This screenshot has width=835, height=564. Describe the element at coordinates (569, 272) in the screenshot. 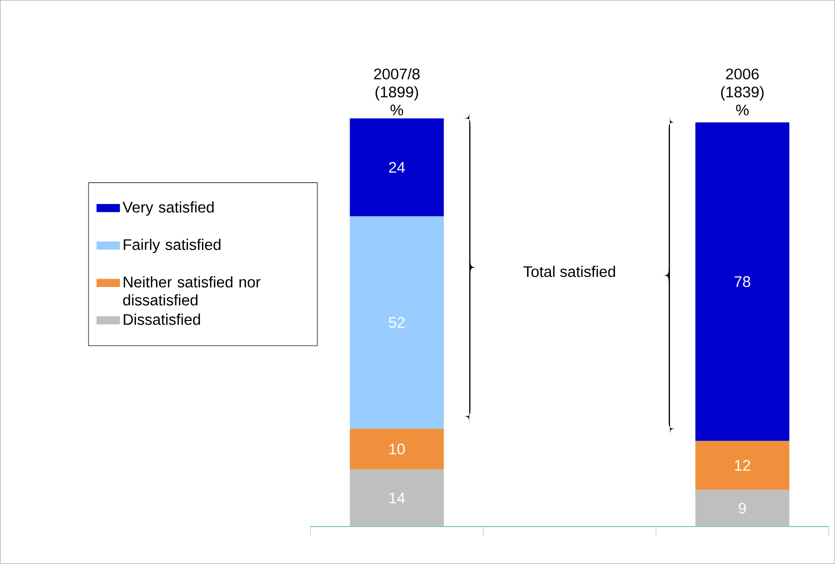

I see `annotation: Total satisfied` at that location.